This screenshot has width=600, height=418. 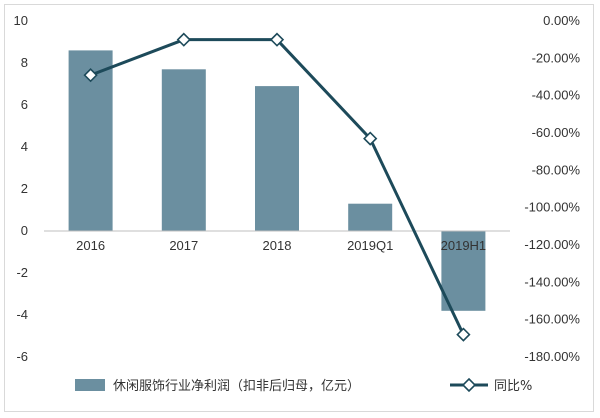 I want to click on right-axis-tick-label: -160.00%, so click(x=552, y=319).